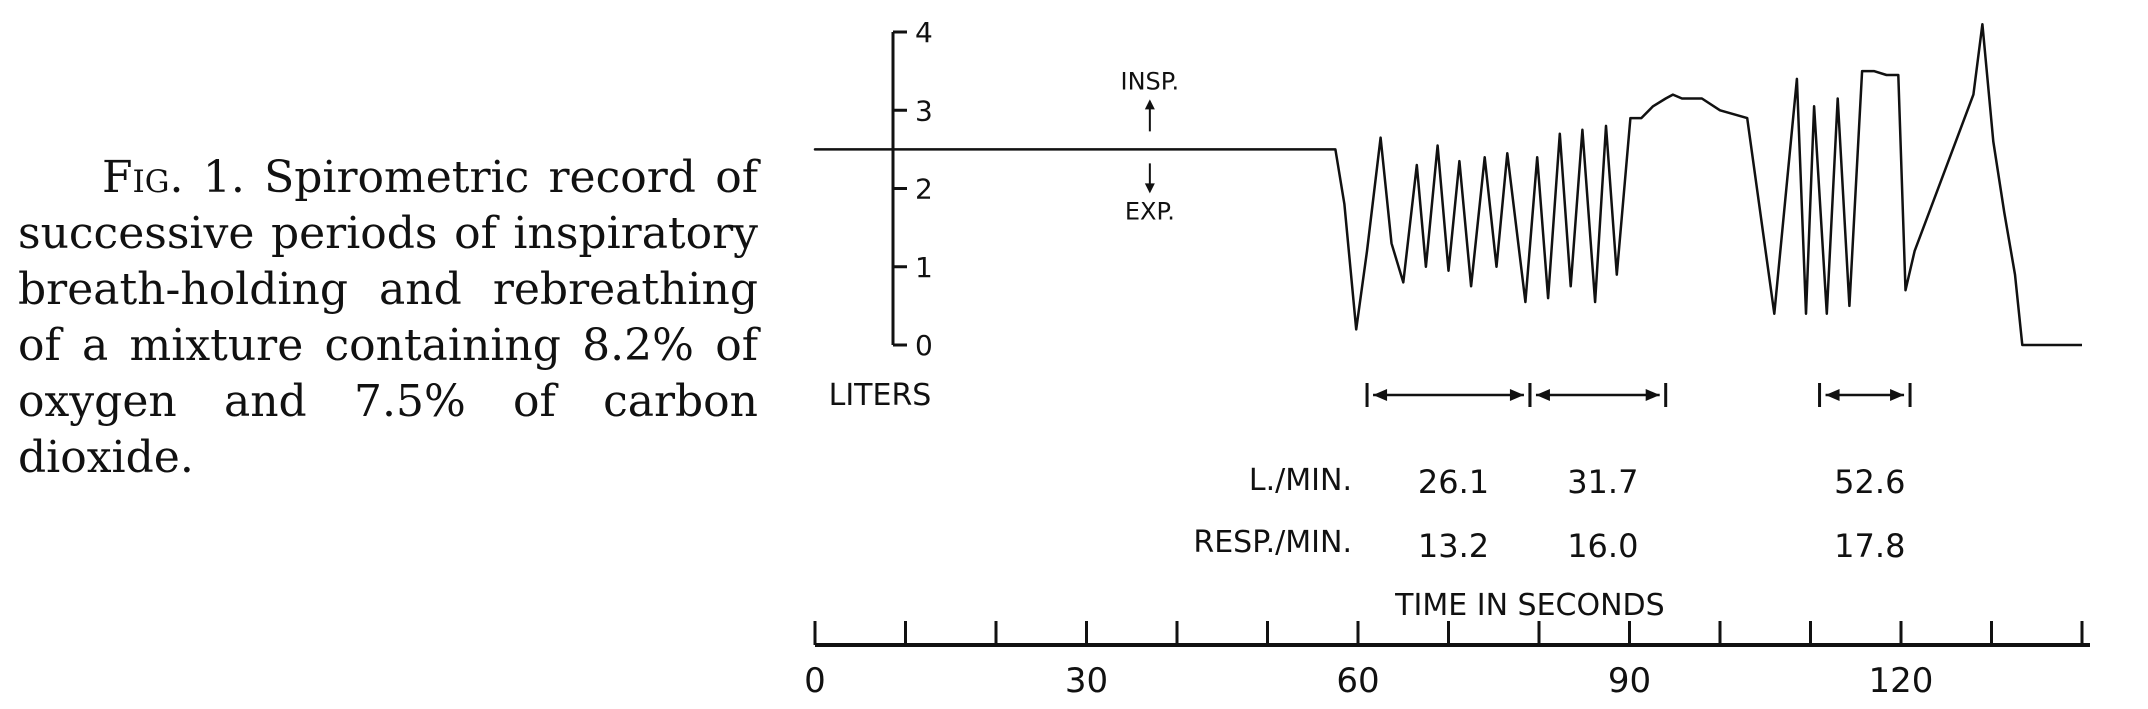 The height and width of the screenshot is (709, 2148). What do you see at coordinates (1529, 605) in the screenshot?
I see `x-axis-title: TIME IN SECONDS` at bounding box center [1529, 605].